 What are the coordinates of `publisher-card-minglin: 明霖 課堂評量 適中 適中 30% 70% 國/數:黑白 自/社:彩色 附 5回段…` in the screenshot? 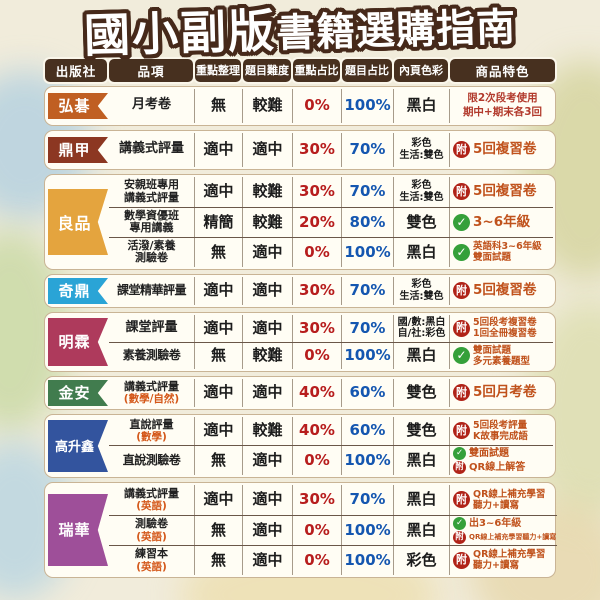 It's located at (300, 341).